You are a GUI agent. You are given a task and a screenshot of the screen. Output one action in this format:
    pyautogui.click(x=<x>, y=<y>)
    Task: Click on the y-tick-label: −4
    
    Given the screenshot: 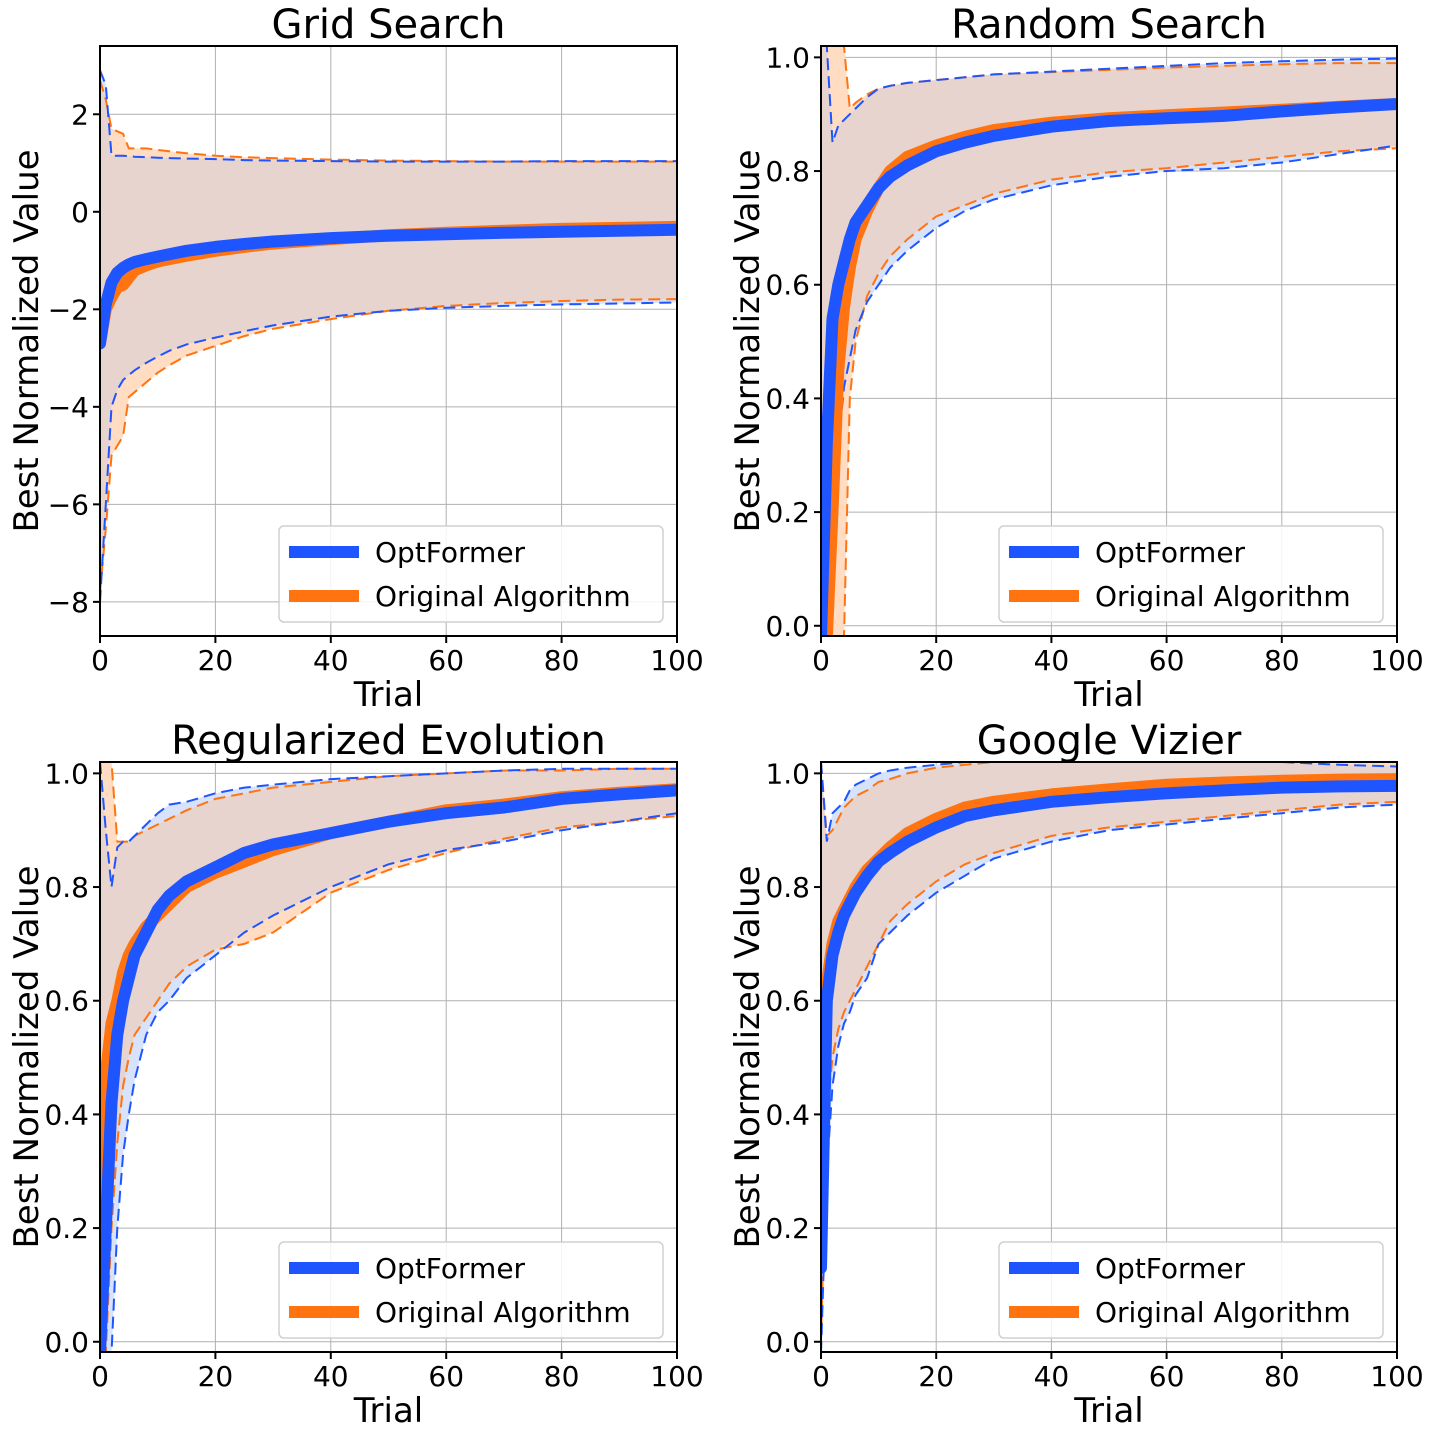 What is the action you would take?
    pyautogui.click(x=68, y=407)
    